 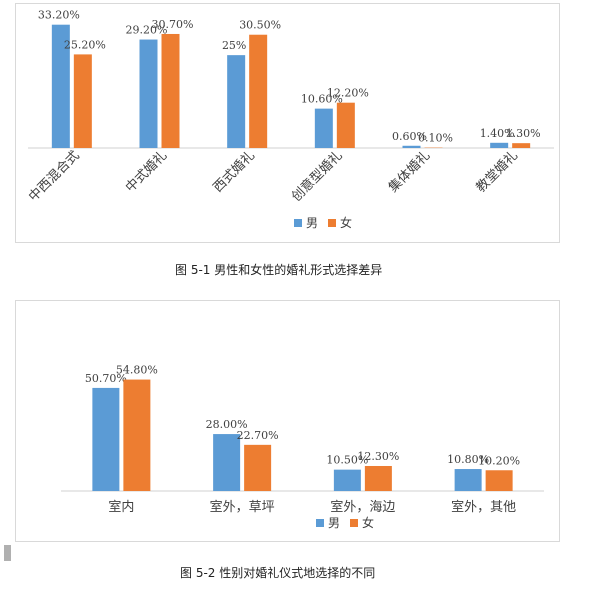 I want to click on chart1-data-label: 12.20%, so click(x=348, y=93).